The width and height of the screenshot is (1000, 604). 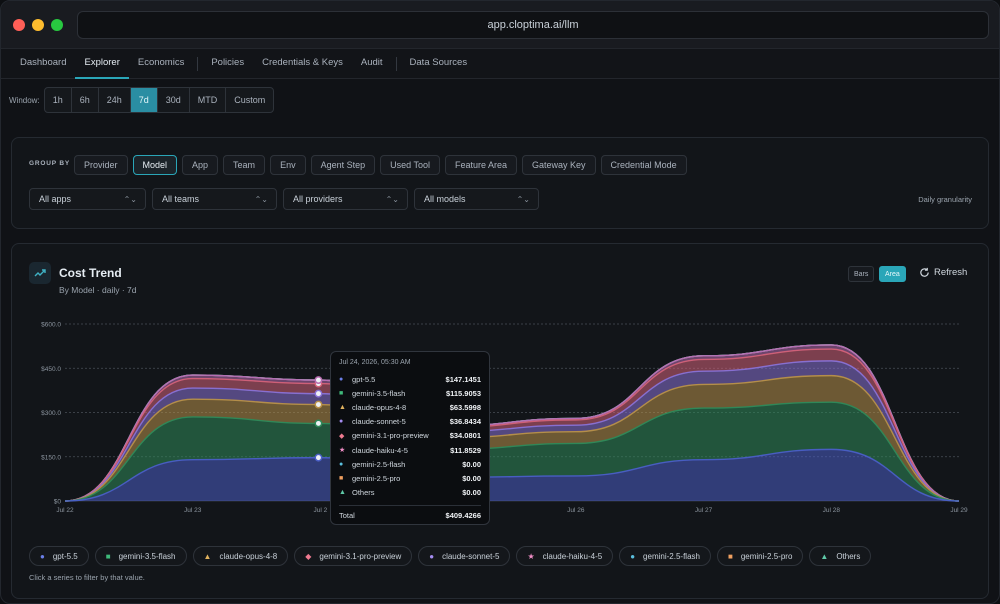 What do you see at coordinates (559, 165) in the screenshot?
I see `group-by-gateway-key: Gateway Key` at bounding box center [559, 165].